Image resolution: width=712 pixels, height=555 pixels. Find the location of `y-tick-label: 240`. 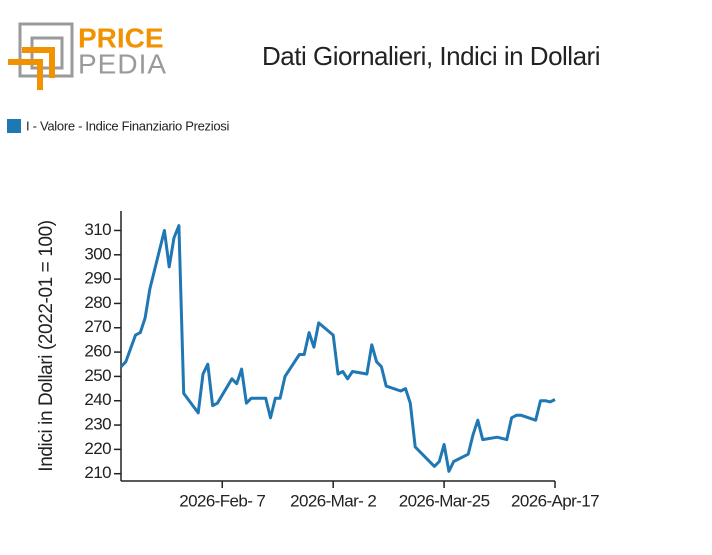

y-tick-label: 240 is located at coordinates (97, 399).